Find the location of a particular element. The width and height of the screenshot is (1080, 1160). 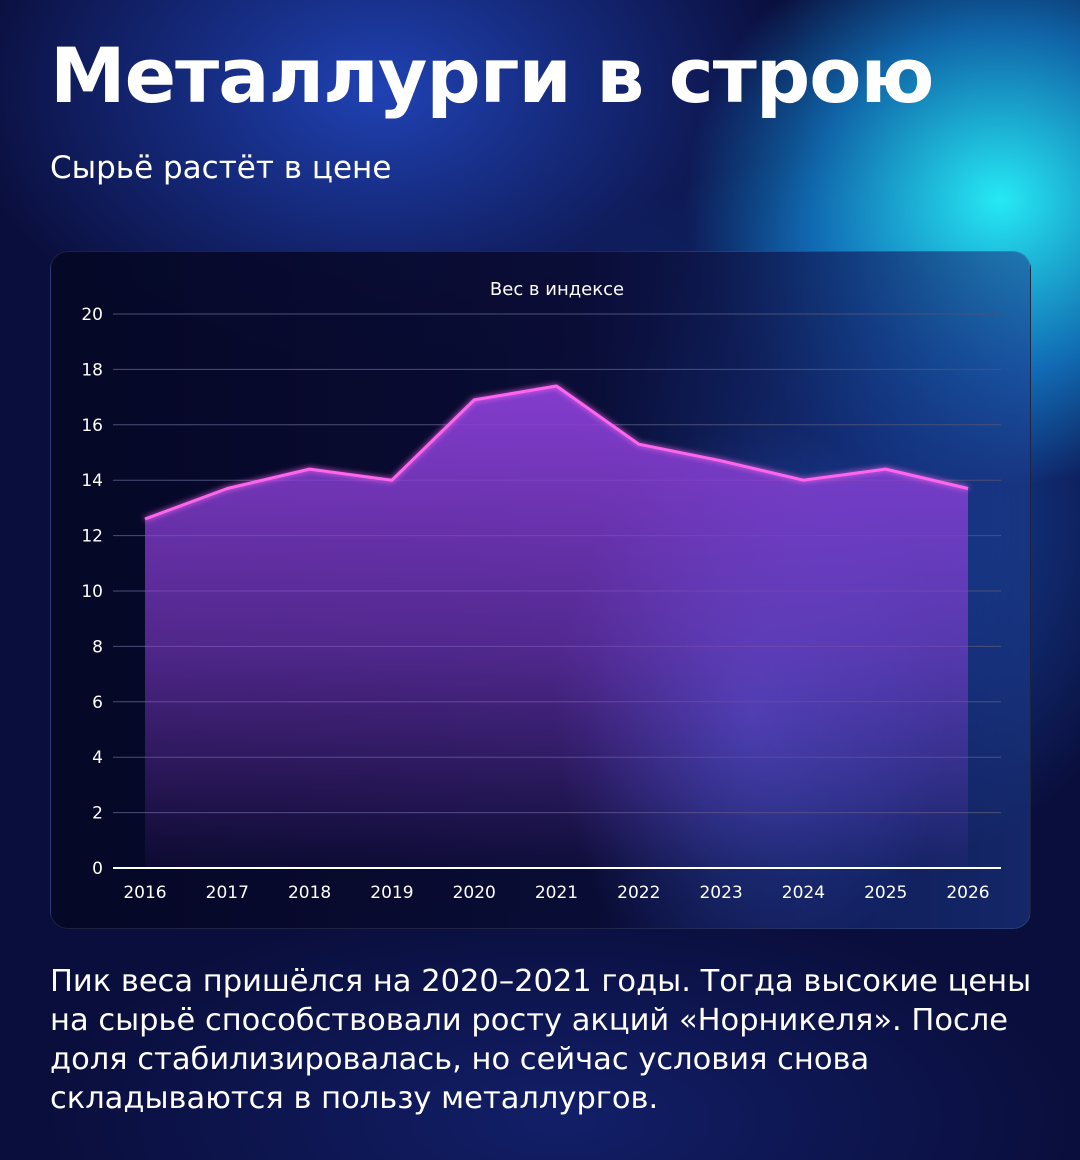

y-tick-label: 10 is located at coordinates (92, 592).